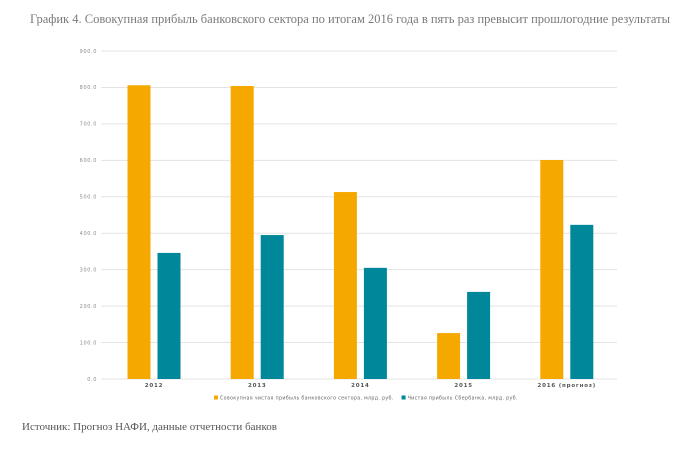  I want to click on y-tick-label: 900.0, so click(88, 52).